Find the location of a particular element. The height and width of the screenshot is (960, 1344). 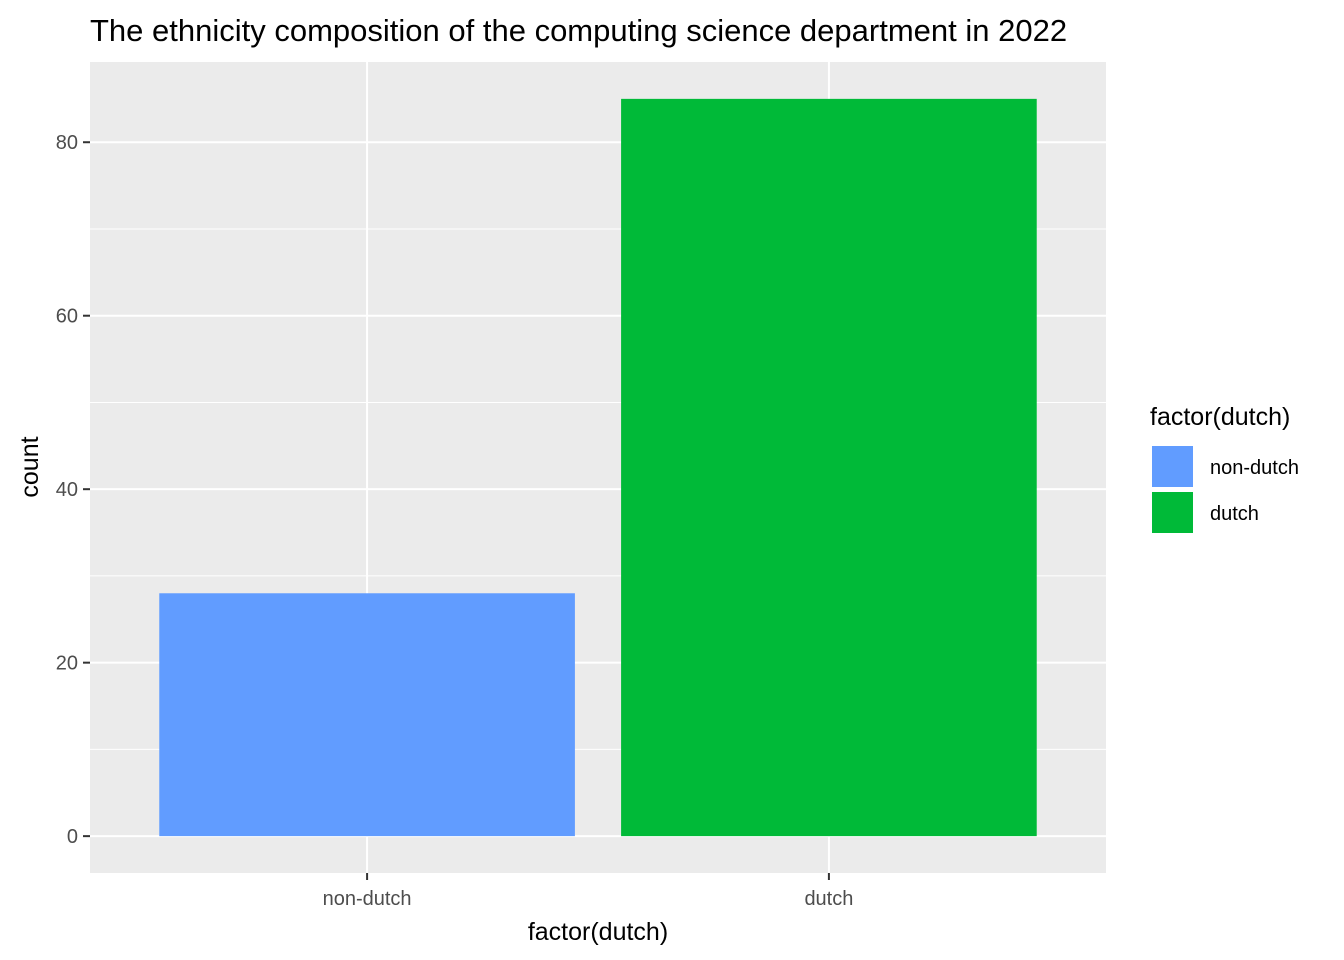

legend-entries: non-dutch dutch is located at coordinates (1224, 489).